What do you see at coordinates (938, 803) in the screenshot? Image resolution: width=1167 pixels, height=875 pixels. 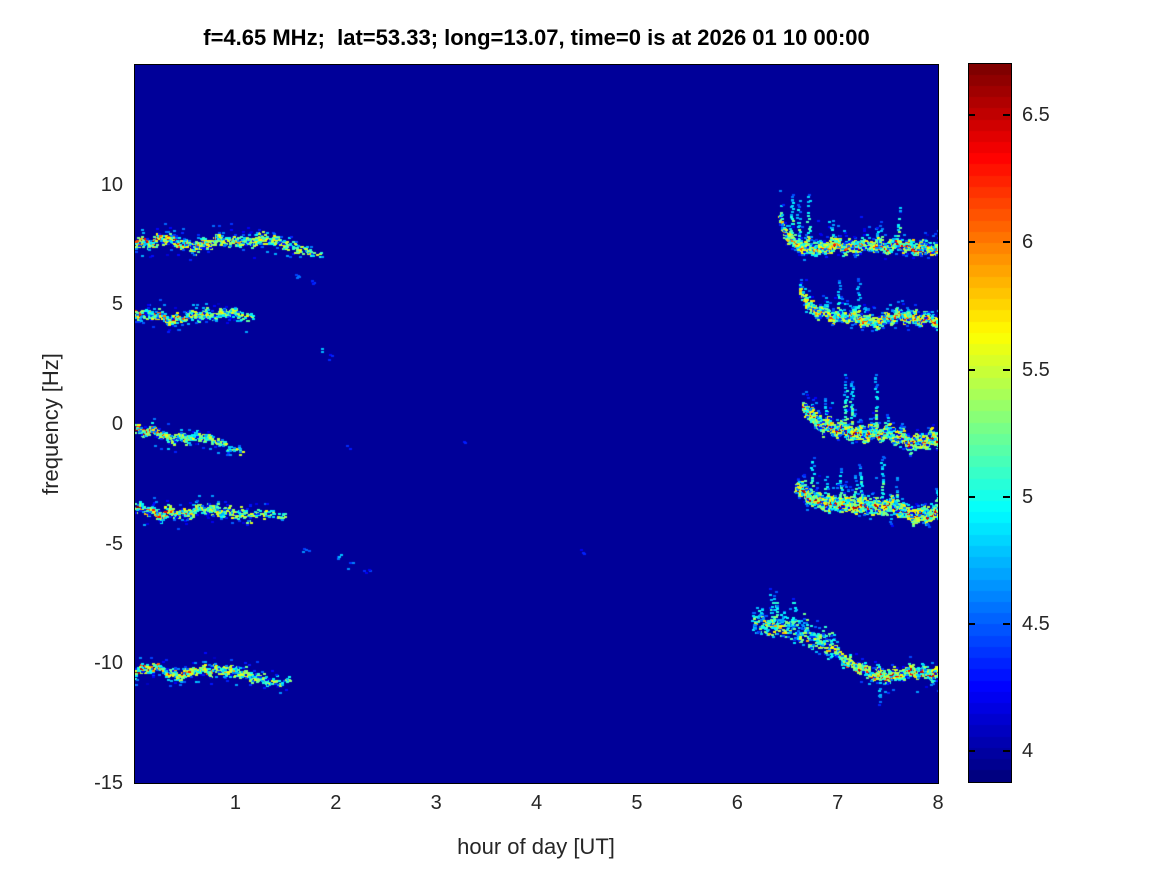 I see `x-tick-label: 8` at bounding box center [938, 803].